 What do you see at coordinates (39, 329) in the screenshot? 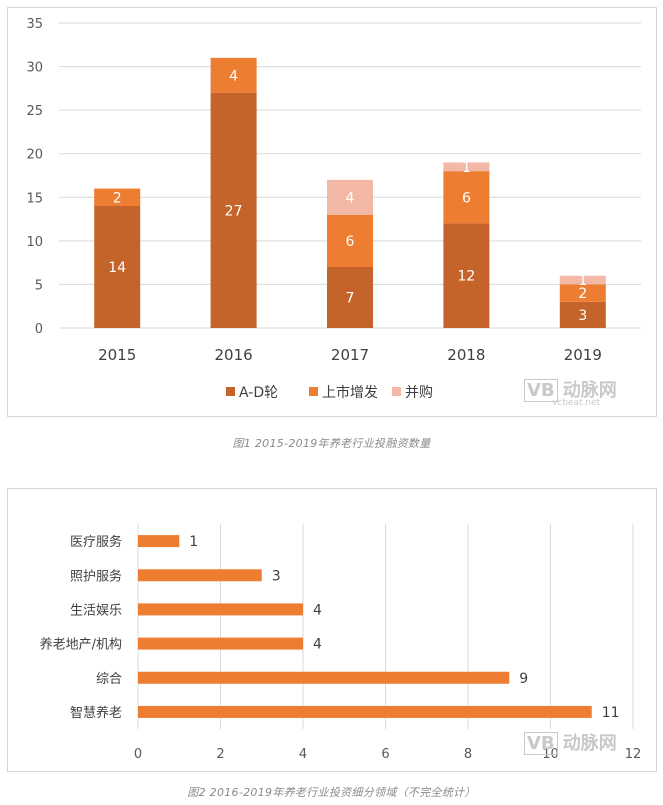
I see `y-tick-label: 0` at bounding box center [39, 329].